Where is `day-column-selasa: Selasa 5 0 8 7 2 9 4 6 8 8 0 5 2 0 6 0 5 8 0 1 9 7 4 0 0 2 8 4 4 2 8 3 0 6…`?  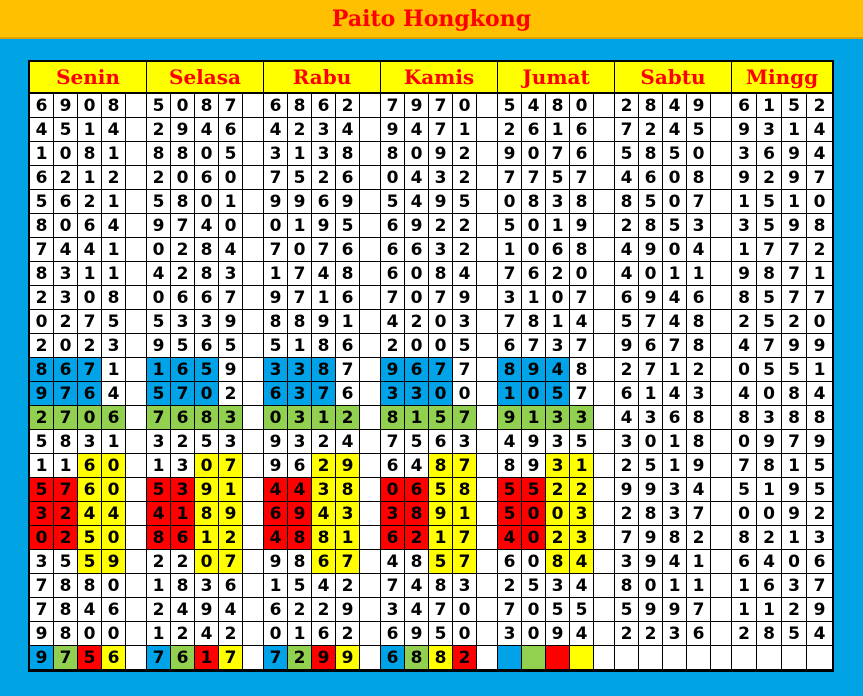
day-column-selasa: Selasa 5 0 8 7 2 9 4 6 8 8 0 5 2 0 6 0 5 8 0 1 9 7 4 0 0 2 8 4 4 2 8 3 0 6… is located at coordinates (205, 366).